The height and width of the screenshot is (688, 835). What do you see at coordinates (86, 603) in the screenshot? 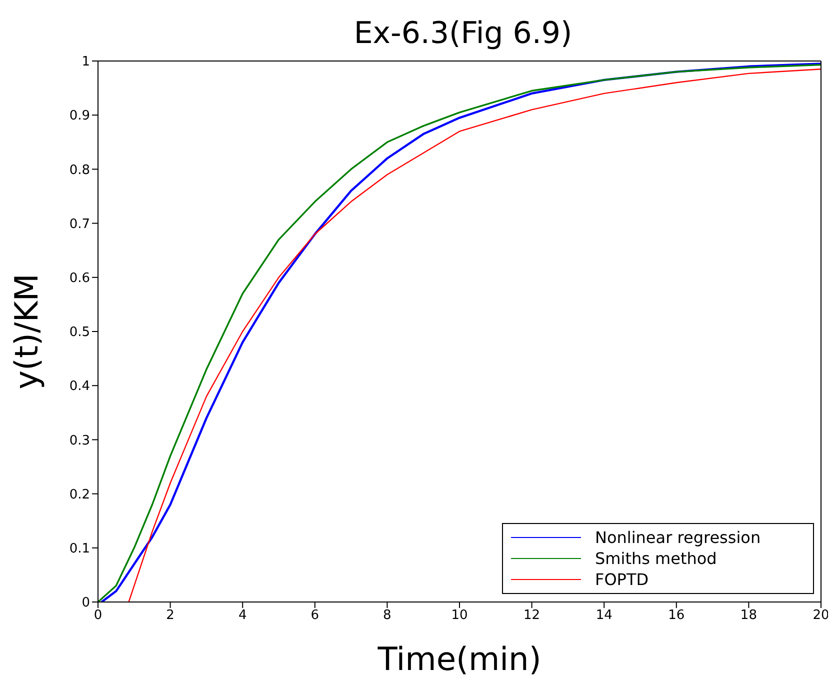
I see `y-tick-label: 0` at bounding box center [86, 603].